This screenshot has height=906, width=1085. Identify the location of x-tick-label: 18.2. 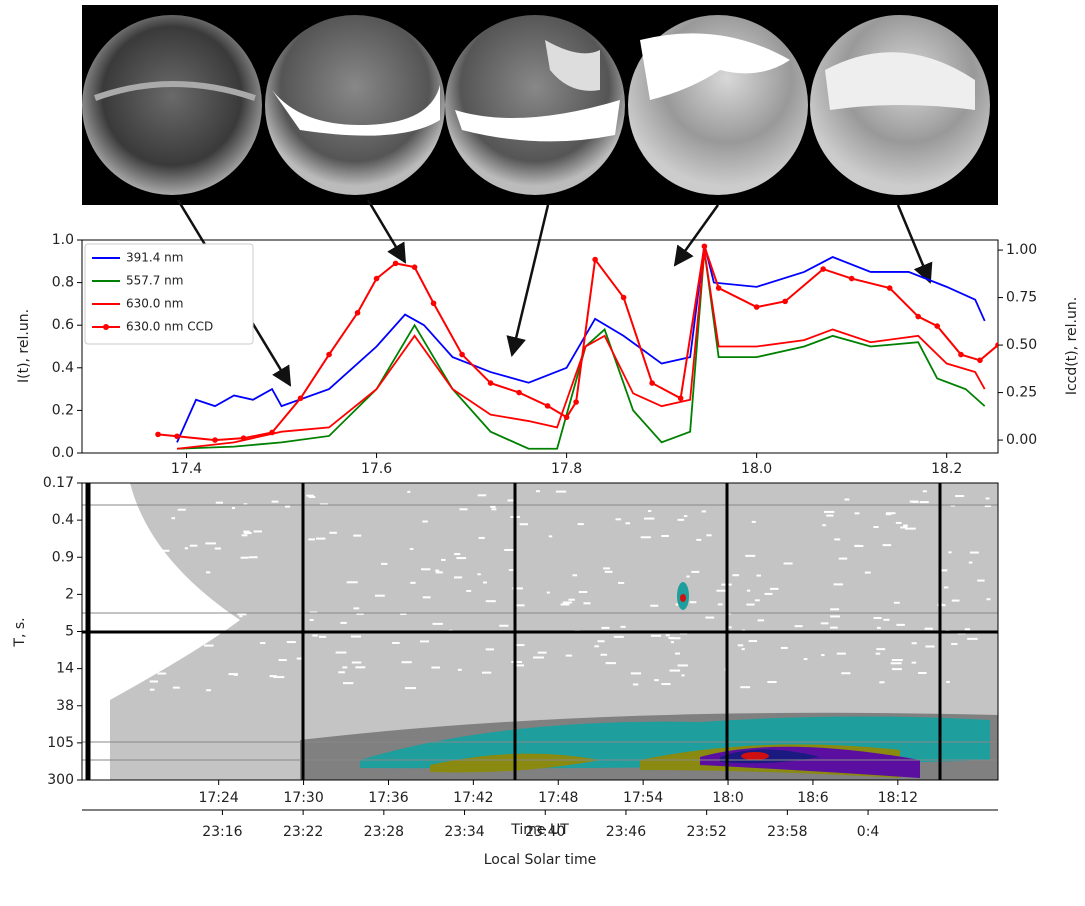
(946, 469).